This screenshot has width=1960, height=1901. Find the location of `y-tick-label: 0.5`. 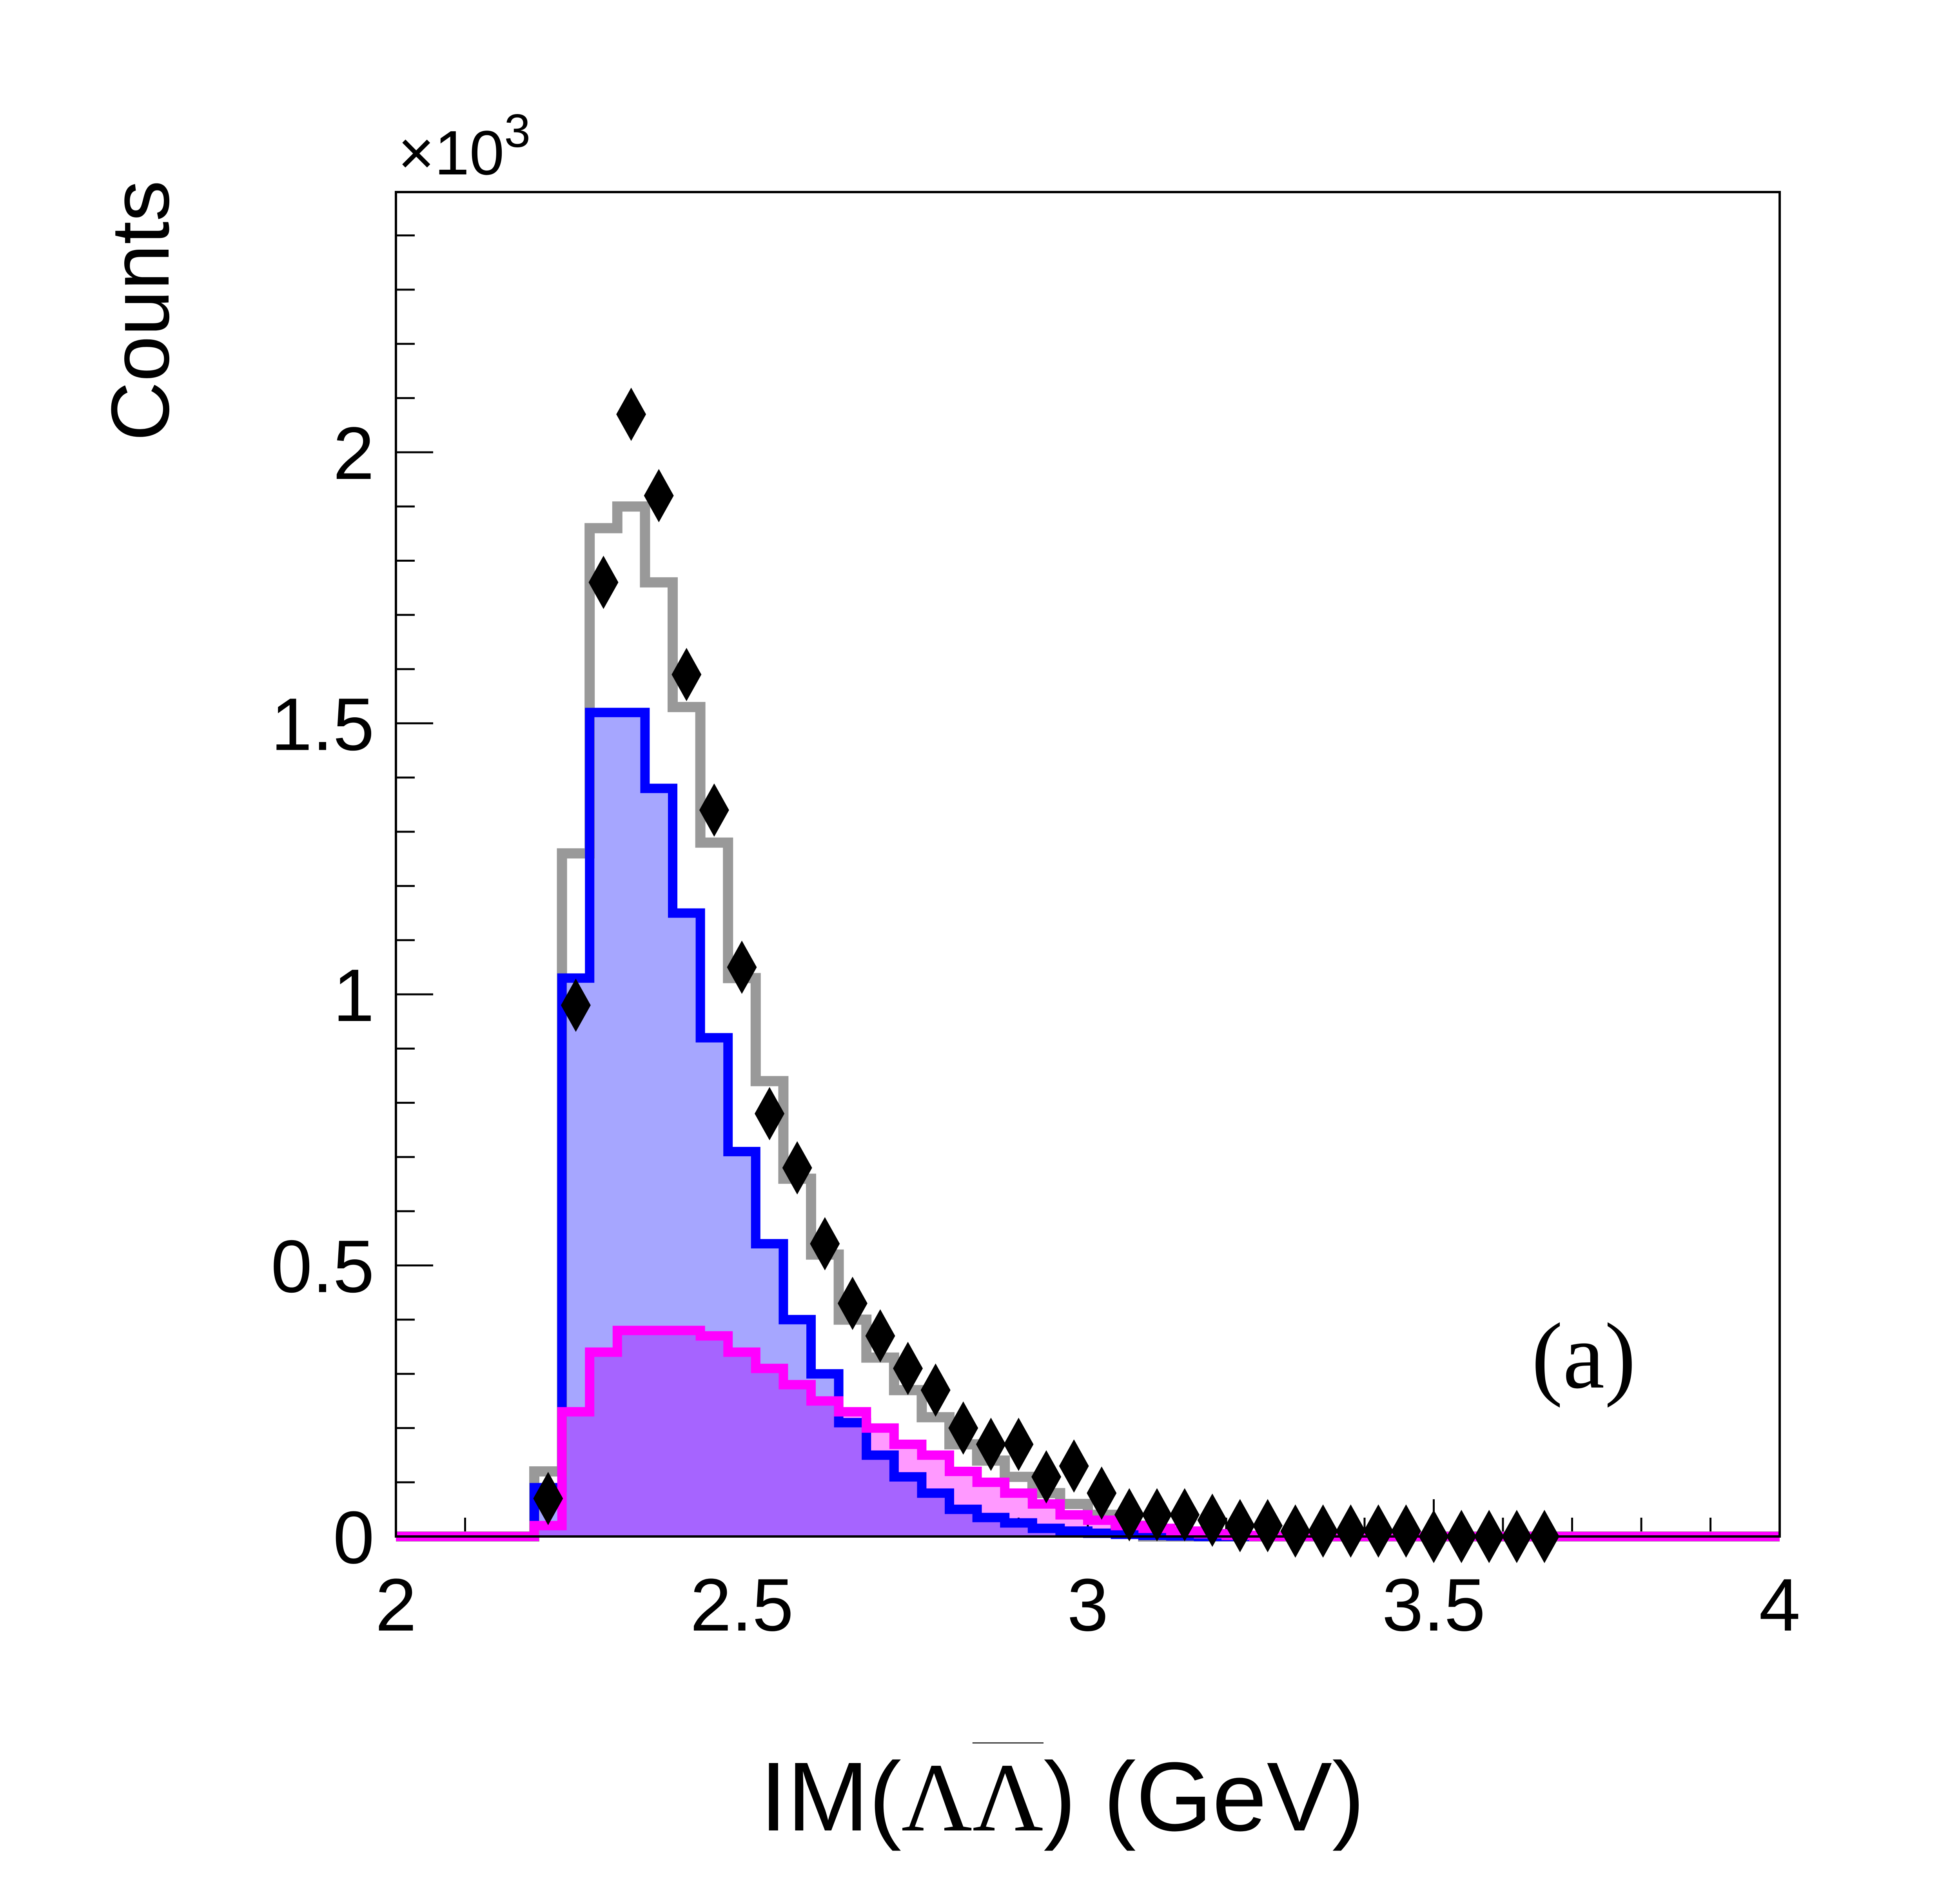

y-tick-label: 0.5 is located at coordinates (322, 1266).